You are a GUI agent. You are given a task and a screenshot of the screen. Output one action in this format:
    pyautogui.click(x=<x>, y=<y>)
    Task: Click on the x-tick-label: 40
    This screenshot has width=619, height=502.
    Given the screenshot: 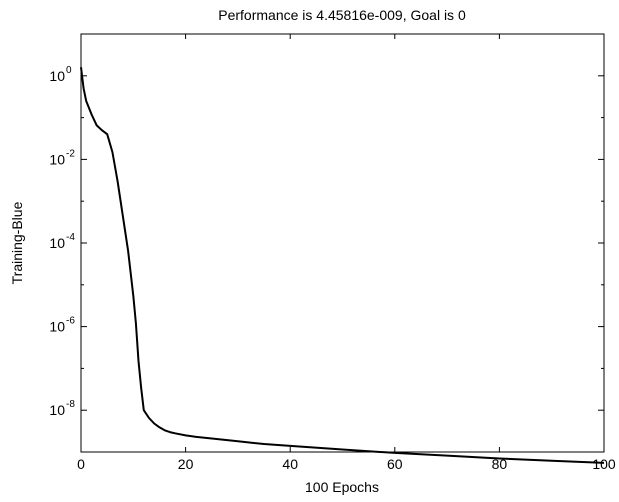 What is the action you would take?
    pyautogui.click(x=290, y=464)
    